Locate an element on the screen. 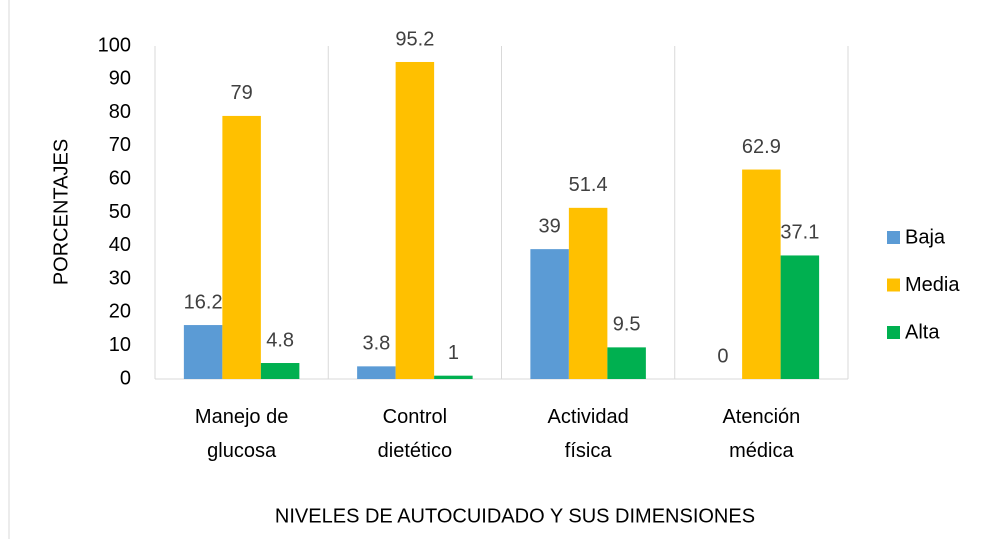 Image resolution: width=993 pixels, height=539 pixels. y-tick-label: 100 is located at coordinates (114, 45).